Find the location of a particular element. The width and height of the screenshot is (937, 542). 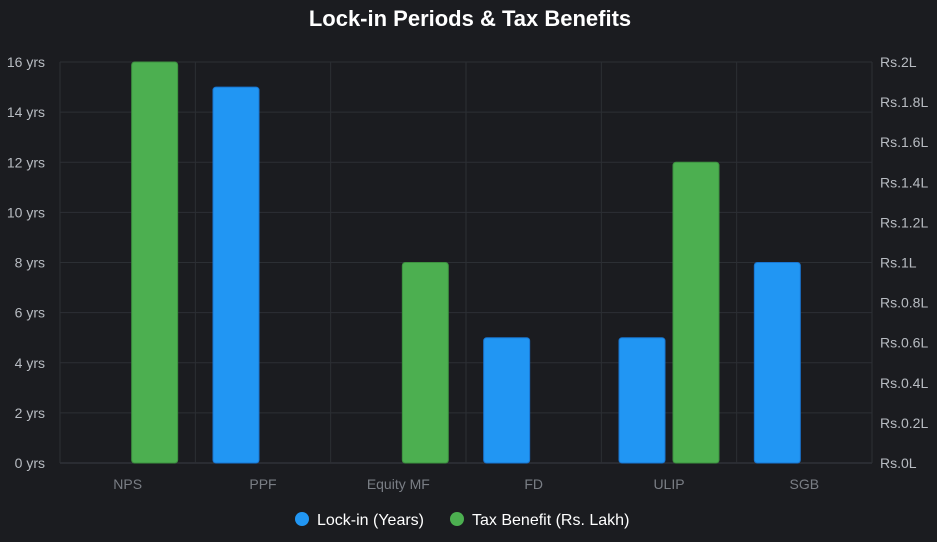

y-left-tick-label: 16 yrs is located at coordinates (26, 62).